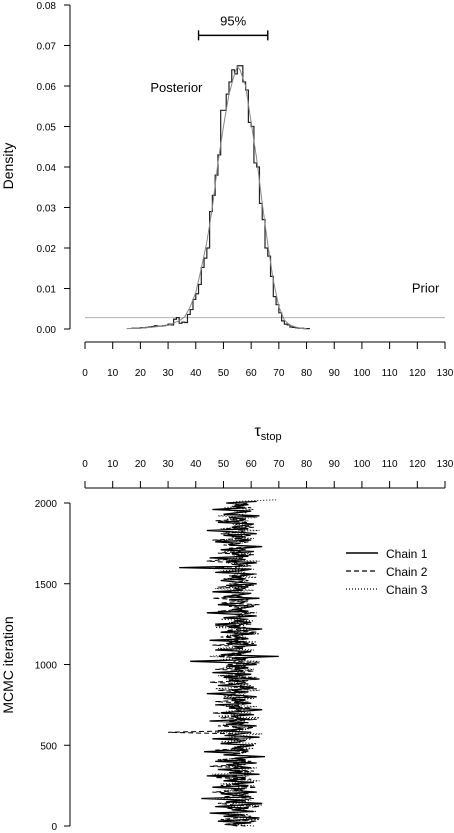  What do you see at coordinates (268, 360) in the screenshot?
I see `tau-x-axis: 0 10 20 30 40 50 60 70 80 90 100 110 120 130` at bounding box center [268, 360].